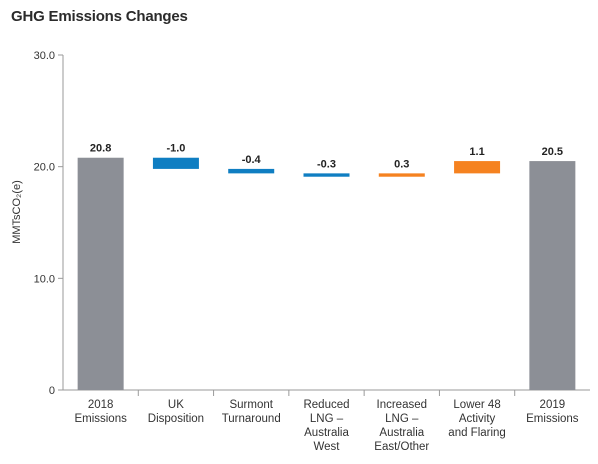  I want to click on y-tick-label: 10.0, so click(44, 279).